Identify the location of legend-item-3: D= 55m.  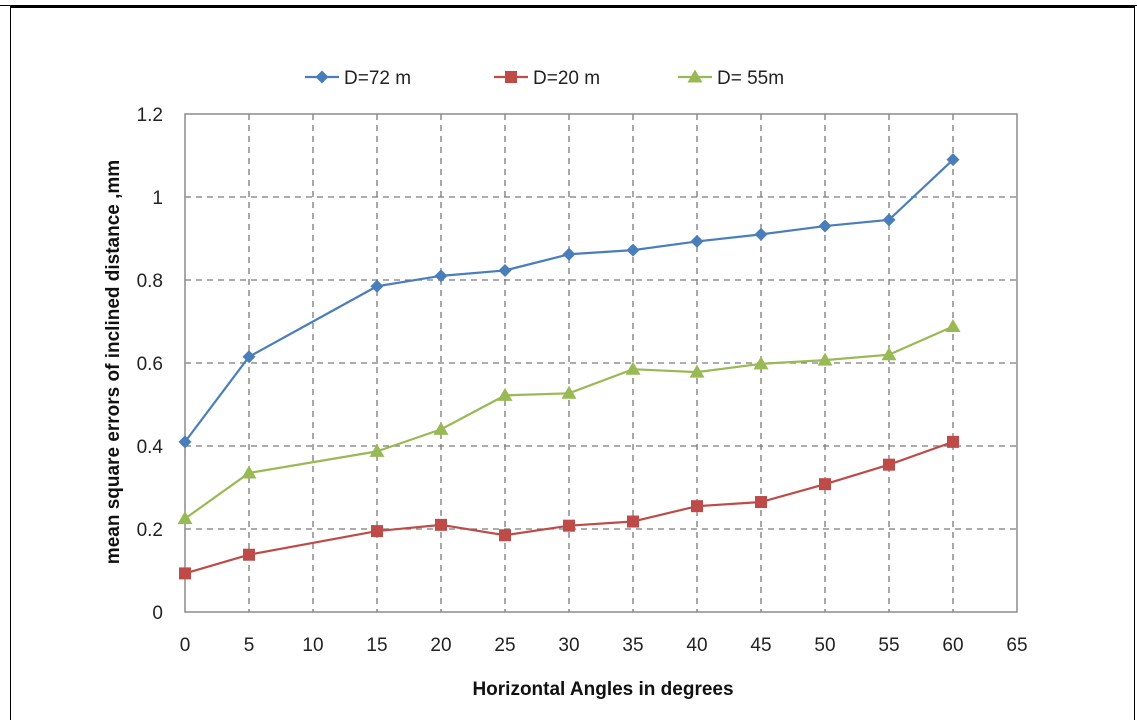
(731, 78).